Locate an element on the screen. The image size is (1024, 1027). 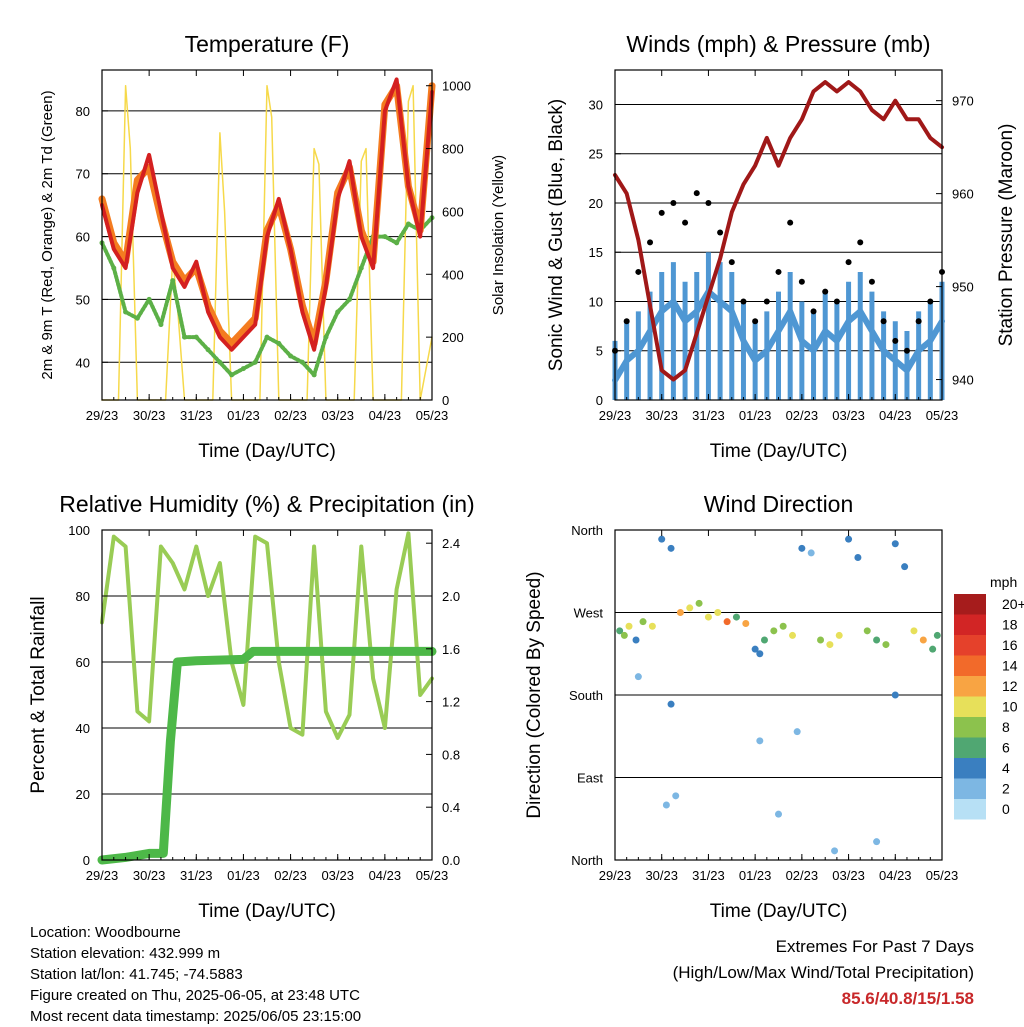
y-tick-label: 25 is located at coordinates (596, 154).